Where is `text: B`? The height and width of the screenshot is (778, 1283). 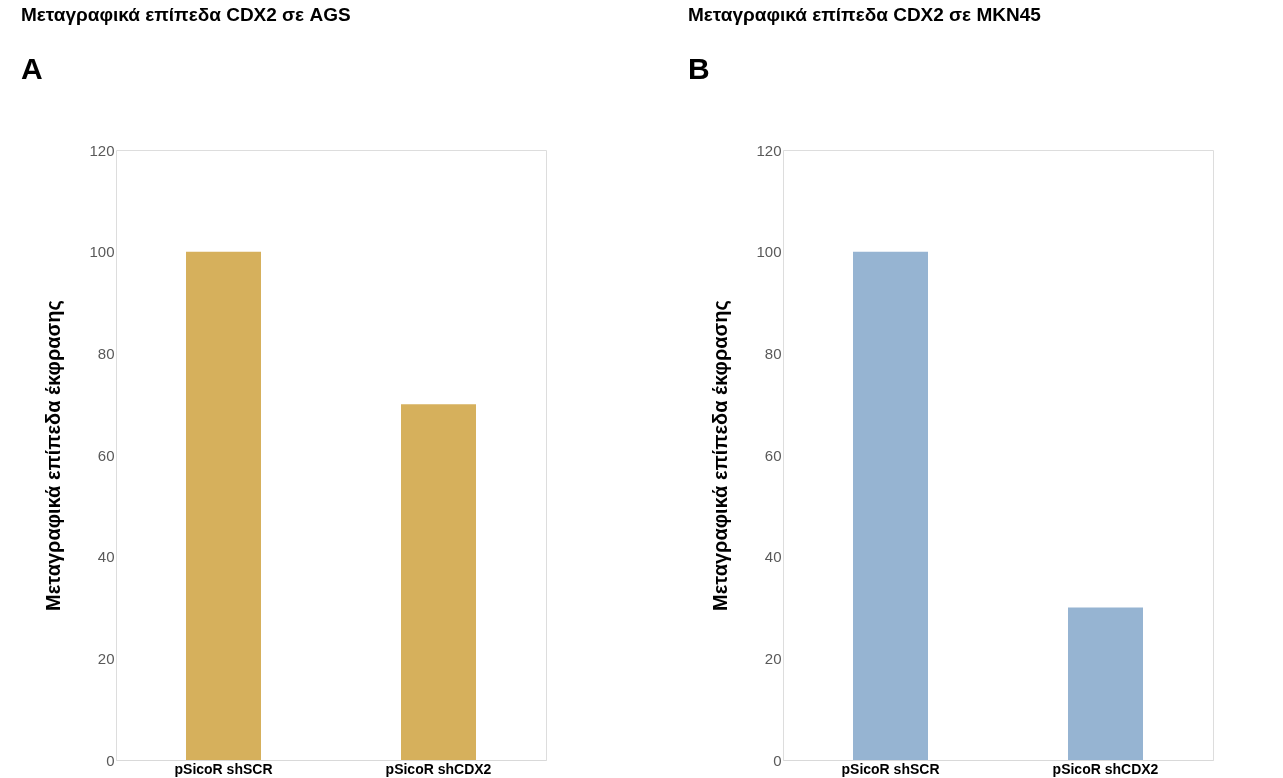
text: B is located at coordinates (699, 68).